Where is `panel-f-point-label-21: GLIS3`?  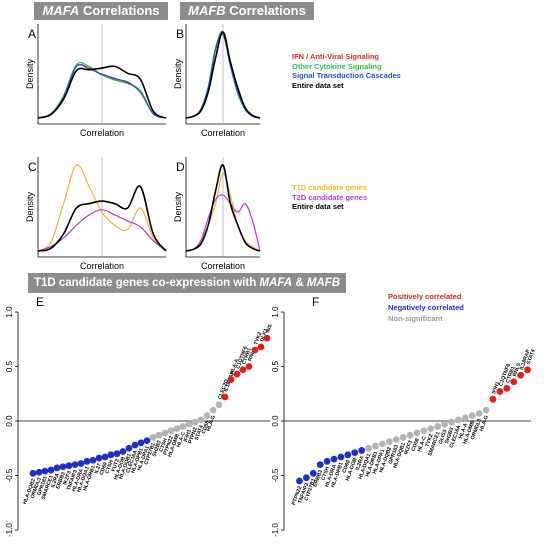
panel-f-point-label-21: GLIS3 is located at coordinates (443, 437).